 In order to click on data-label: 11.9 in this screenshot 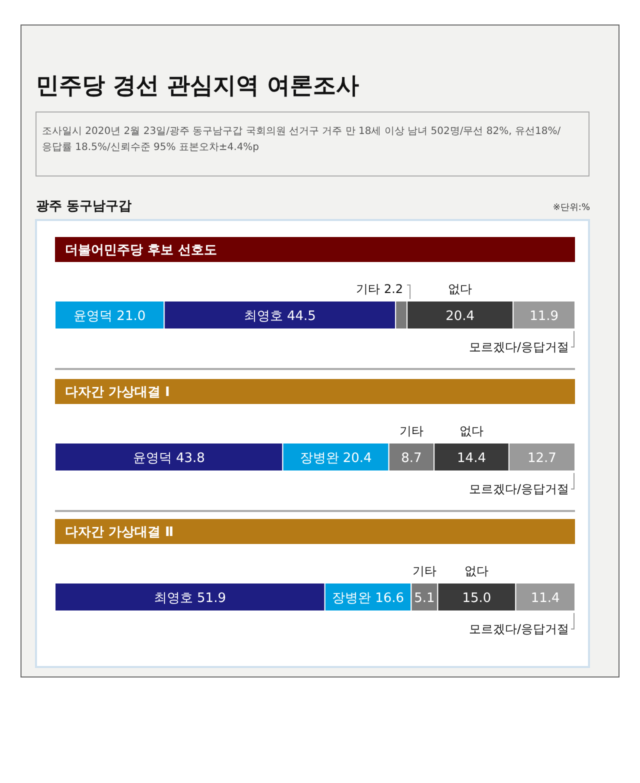, I will do `click(544, 316)`.